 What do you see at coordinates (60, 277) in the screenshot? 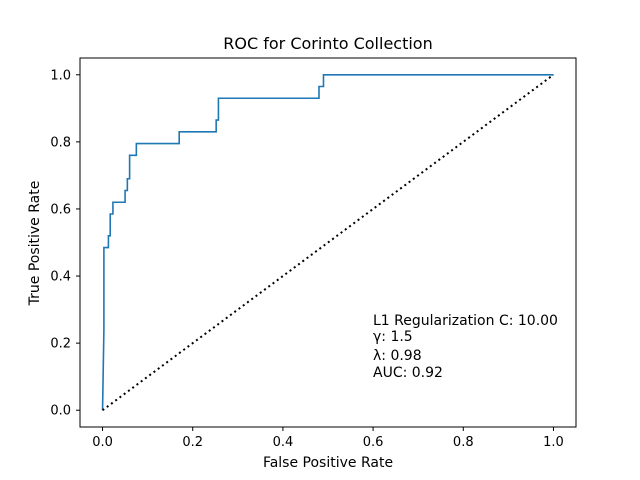
I see `y-tick-label: 0.4` at bounding box center [60, 277].